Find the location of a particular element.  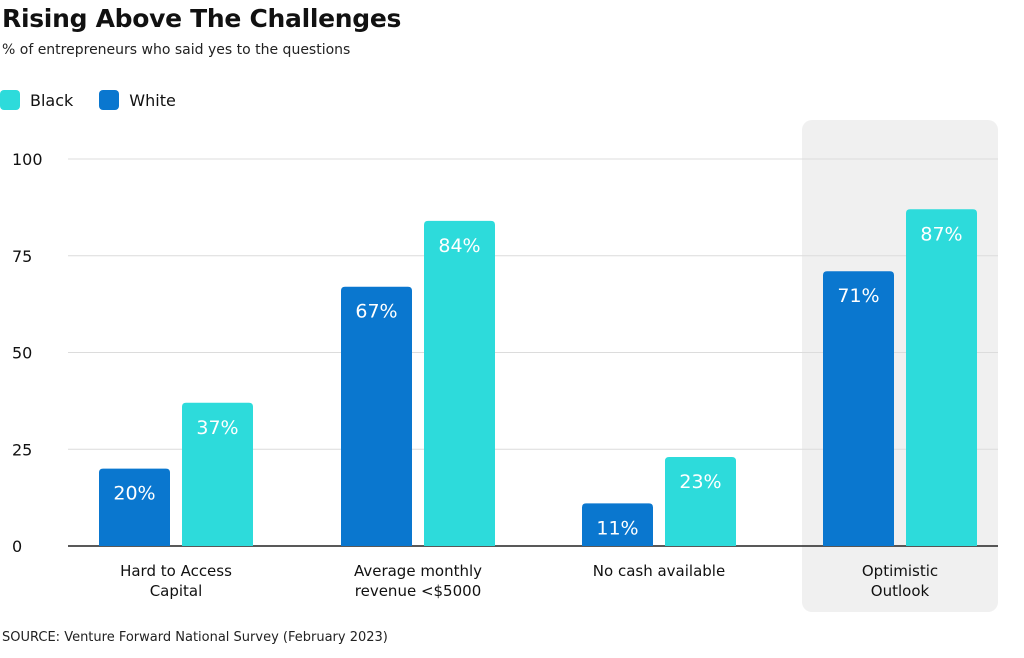

data-label: 37% is located at coordinates (217, 428).